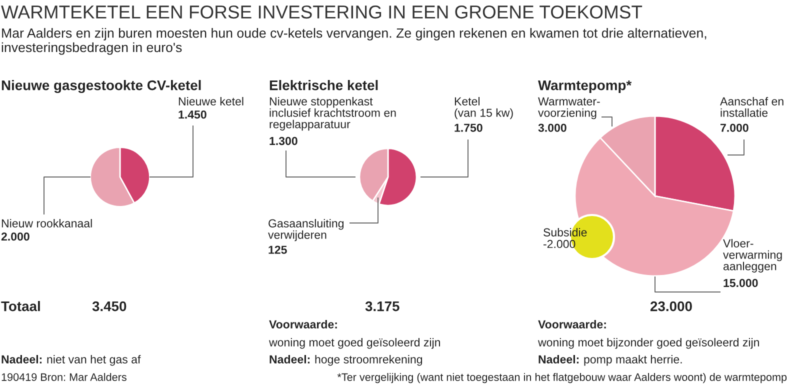 This screenshot has width=789, height=387. Describe the element at coordinates (324, 85) in the screenshot. I see `chart-title: Elektrische ketel` at that location.